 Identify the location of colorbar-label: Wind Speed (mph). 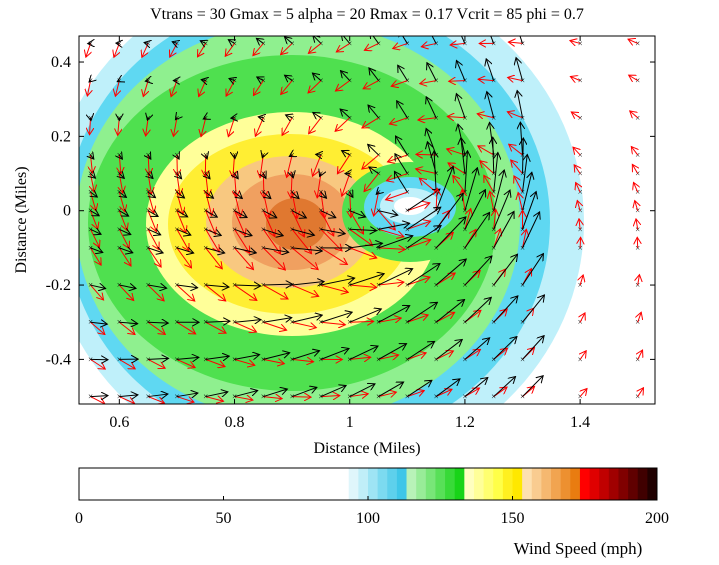
(578, 548).